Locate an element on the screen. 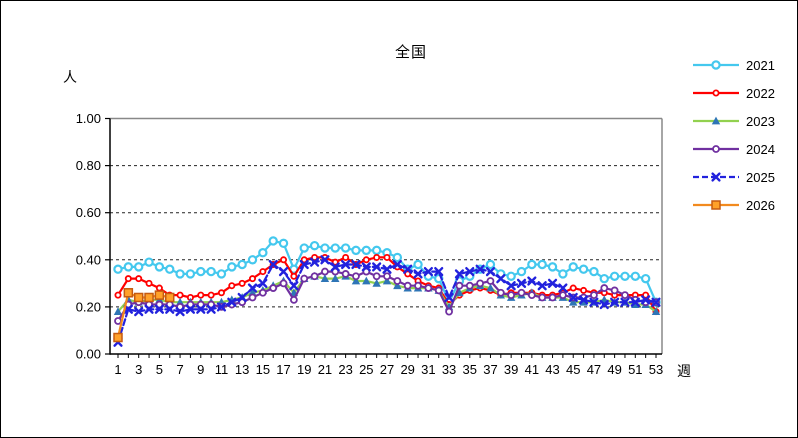 This screenshot has width=798, height=438. y-tick-label: 0.40 is located at coordinates (88, 259).